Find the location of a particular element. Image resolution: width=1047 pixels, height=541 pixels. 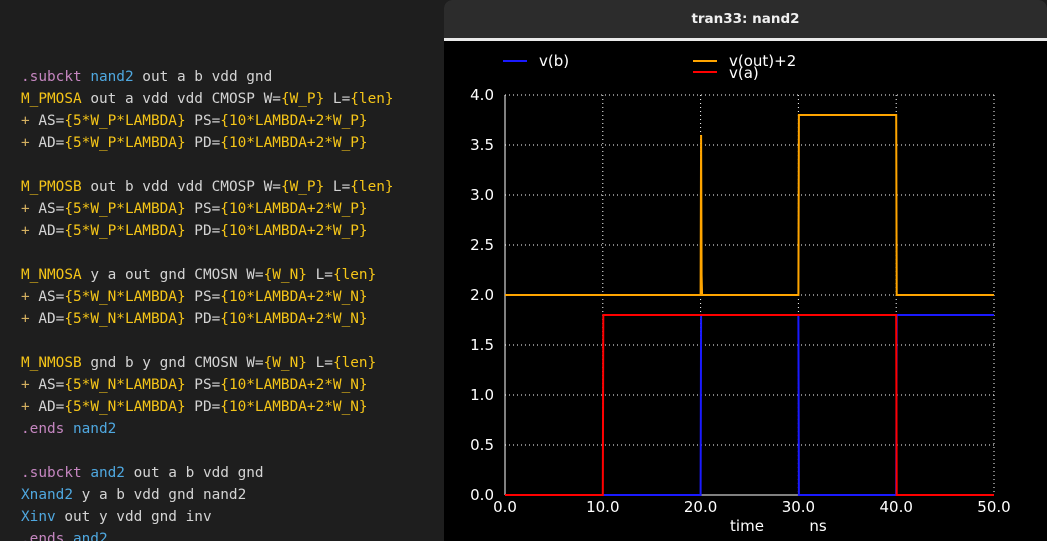

code-token: {W_P} is located at coordinates (302, 187).